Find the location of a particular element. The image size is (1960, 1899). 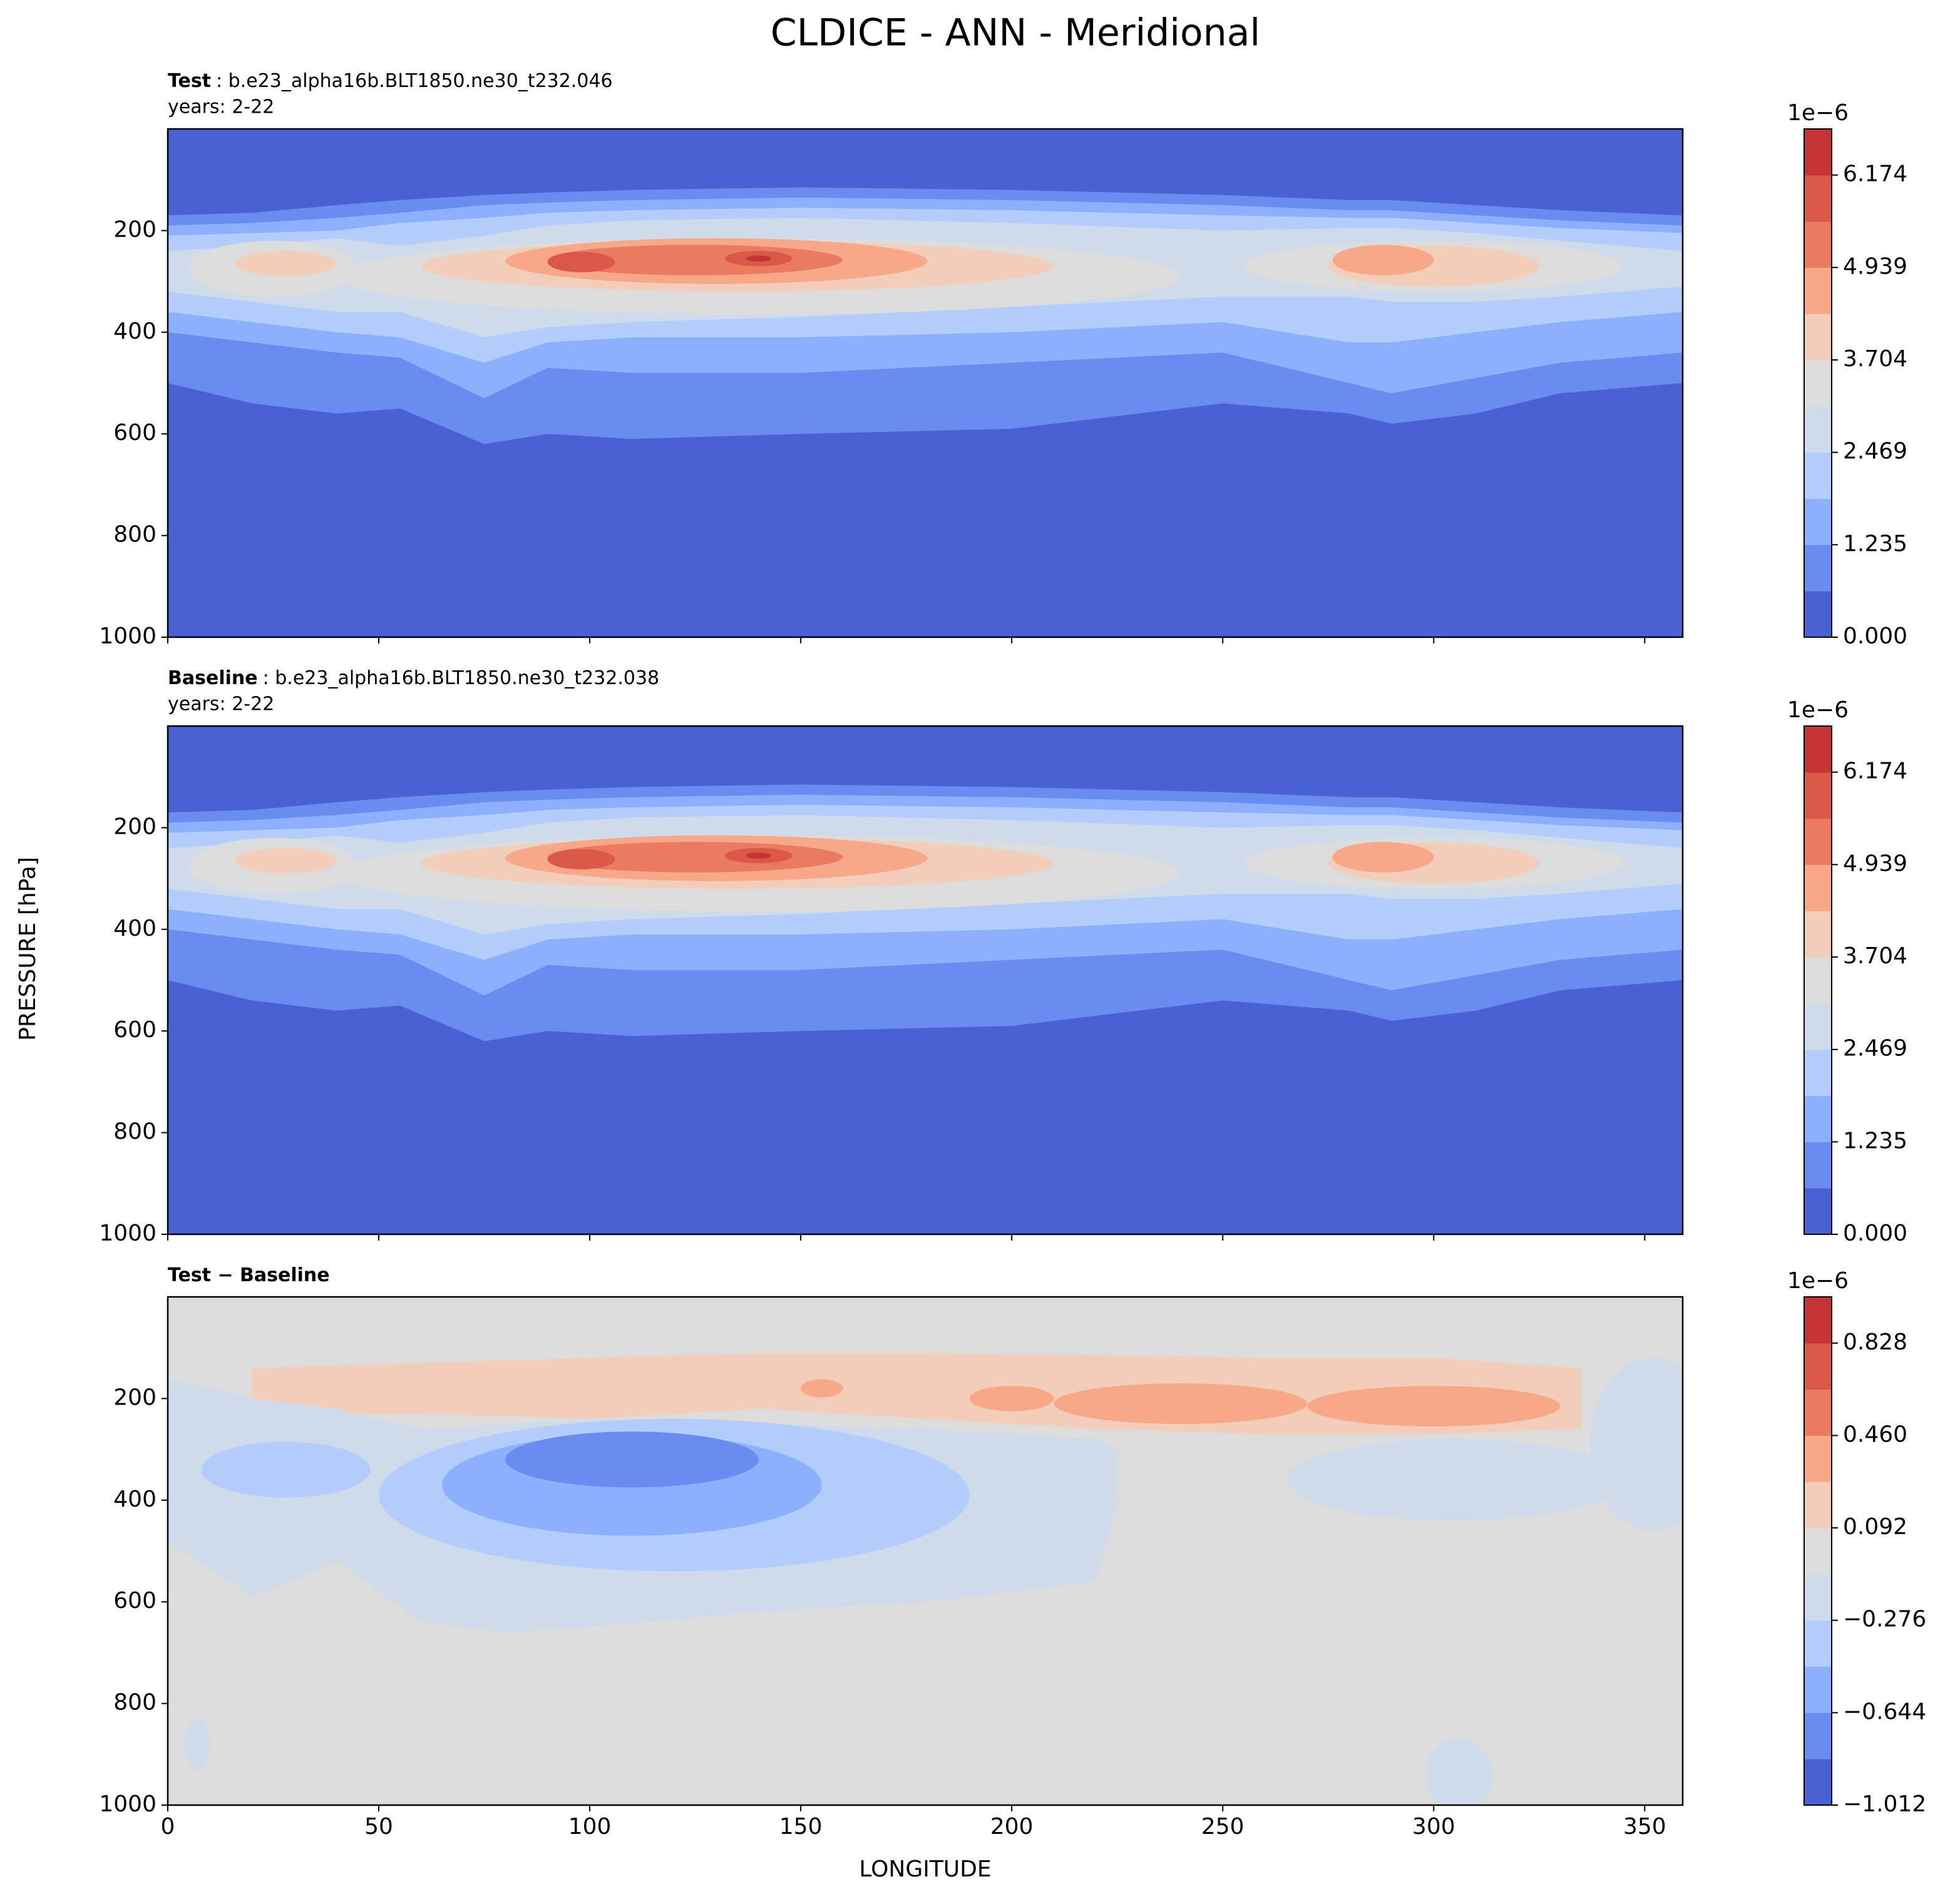

panel-title: Test − Baseline is located at coordinates (249, 1275).